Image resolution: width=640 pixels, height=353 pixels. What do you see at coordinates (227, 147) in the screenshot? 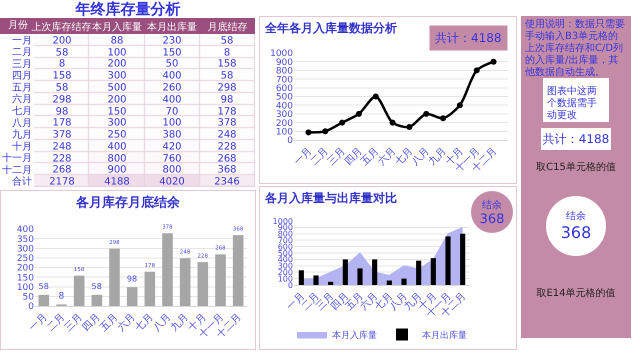
I see `data-label: 228` at bounding box center [227, 147].